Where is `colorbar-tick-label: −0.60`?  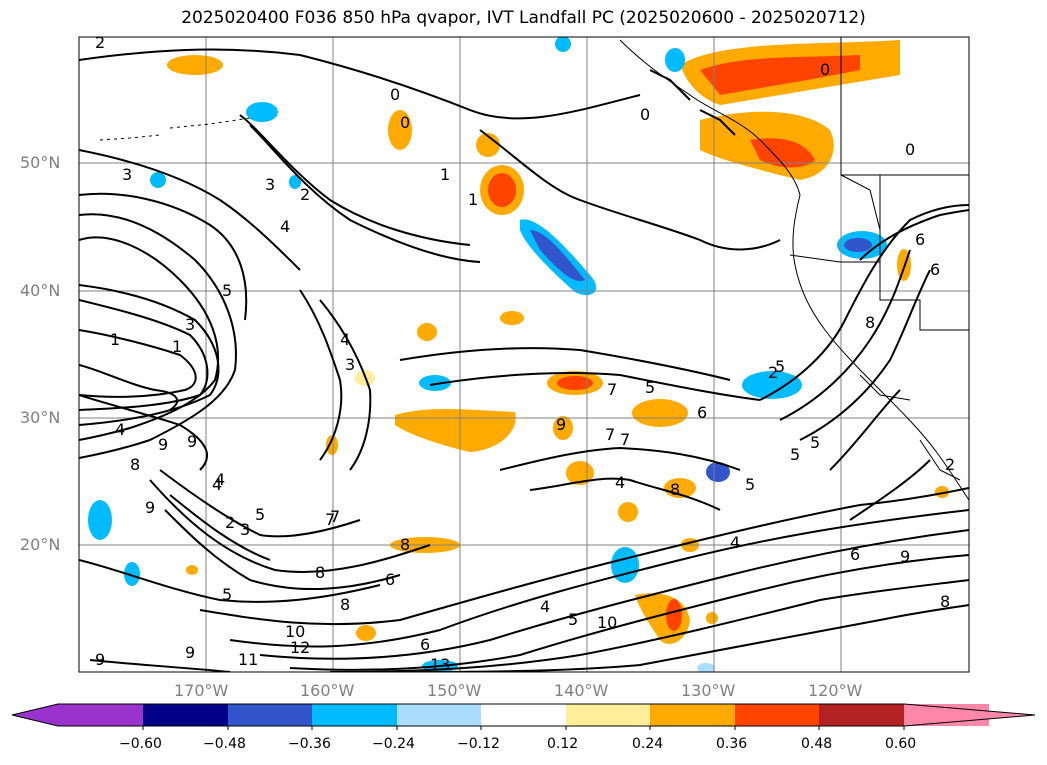 colorbar-tick-label: −0.60 is located at coordinates (140, 744).